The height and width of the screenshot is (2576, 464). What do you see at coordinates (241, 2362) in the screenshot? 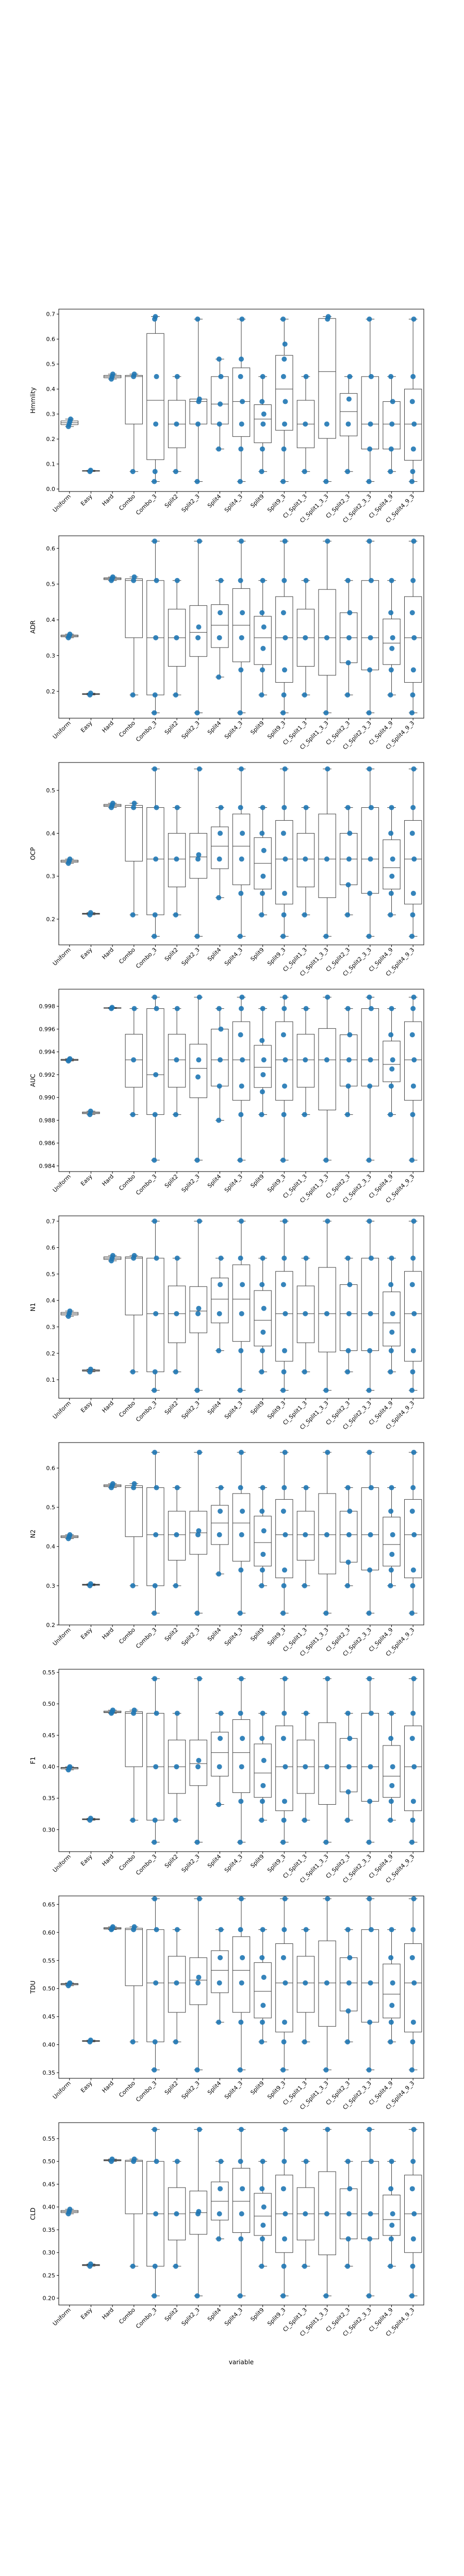
I see `x-axis-label: variable` at bounding box center [241, 2362].